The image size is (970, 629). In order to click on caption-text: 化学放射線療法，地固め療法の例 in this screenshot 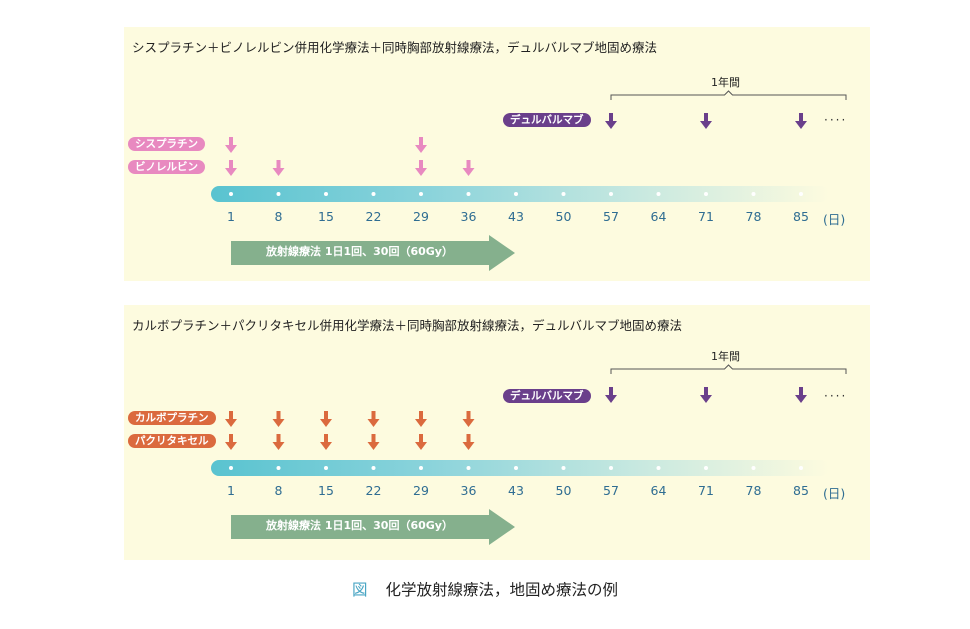, I will do `click(502, 590)`.